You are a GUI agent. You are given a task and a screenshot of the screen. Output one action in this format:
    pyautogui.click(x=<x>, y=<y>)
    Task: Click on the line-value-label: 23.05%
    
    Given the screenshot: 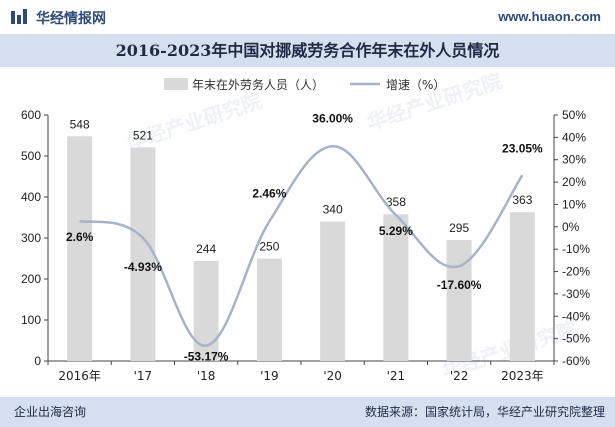 What is the action you would take?
    pyautogui.click(x=522, y=148)
    